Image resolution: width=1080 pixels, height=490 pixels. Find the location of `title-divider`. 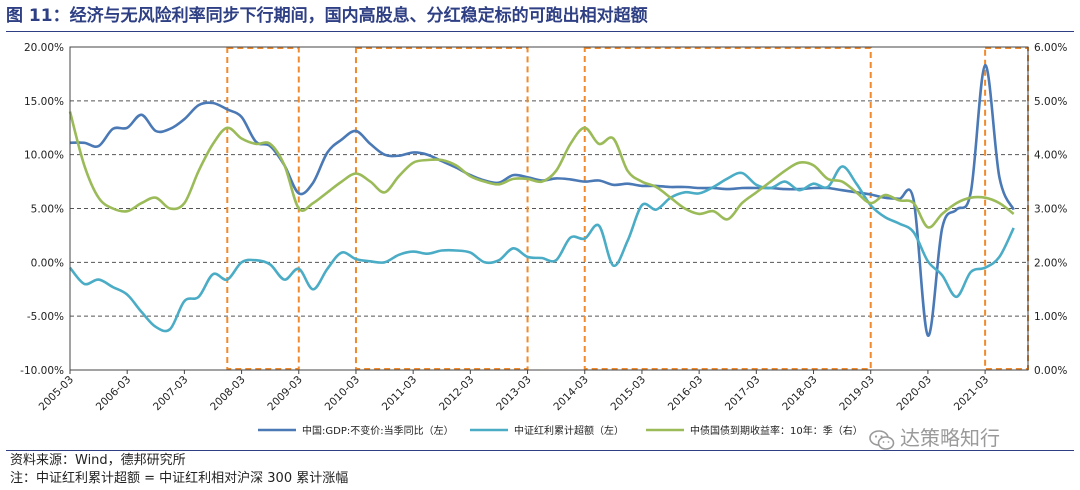

title-divider is located at coordinates (540, 31).